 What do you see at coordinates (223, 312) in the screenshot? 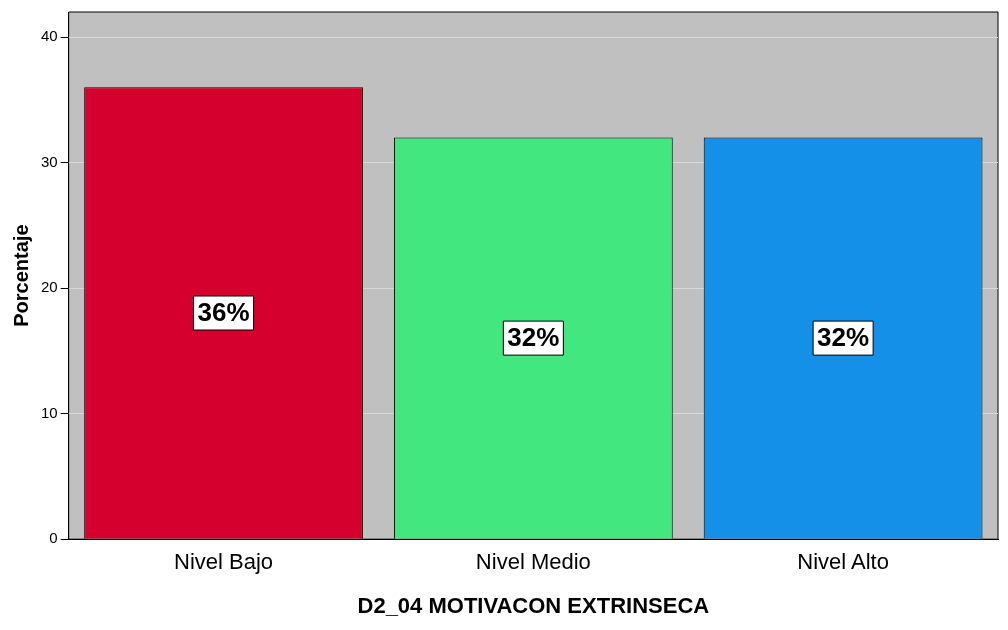
I see `data-label: 36%` at bounding box center [223, 312].